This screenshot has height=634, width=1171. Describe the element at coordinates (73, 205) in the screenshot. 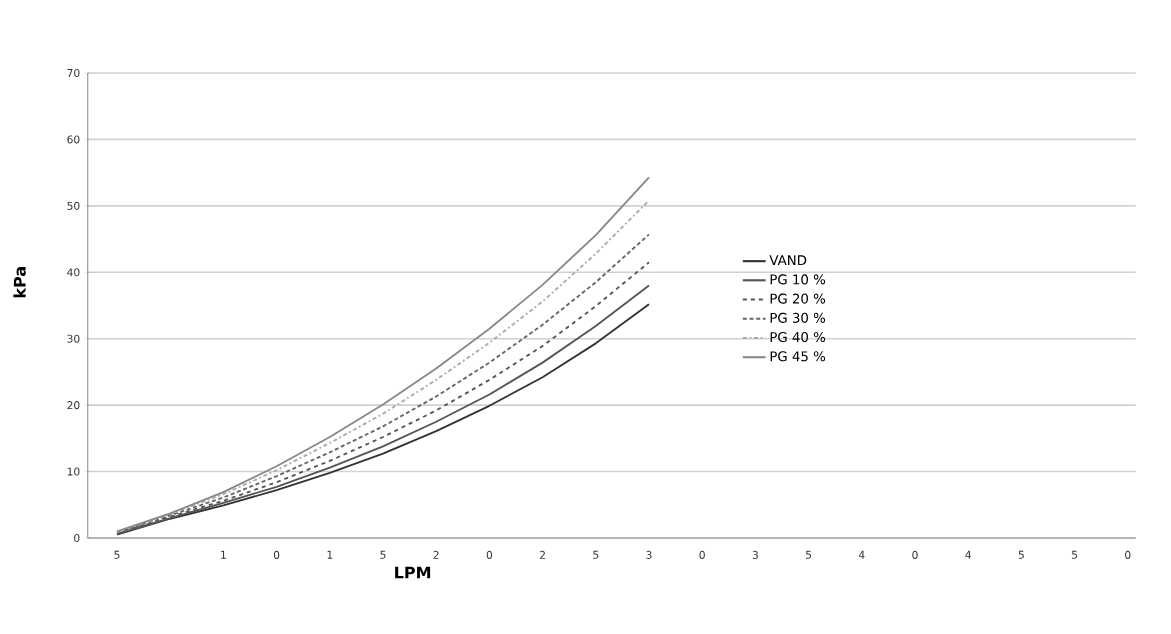

I see `y-tick-label: 50` at that location.